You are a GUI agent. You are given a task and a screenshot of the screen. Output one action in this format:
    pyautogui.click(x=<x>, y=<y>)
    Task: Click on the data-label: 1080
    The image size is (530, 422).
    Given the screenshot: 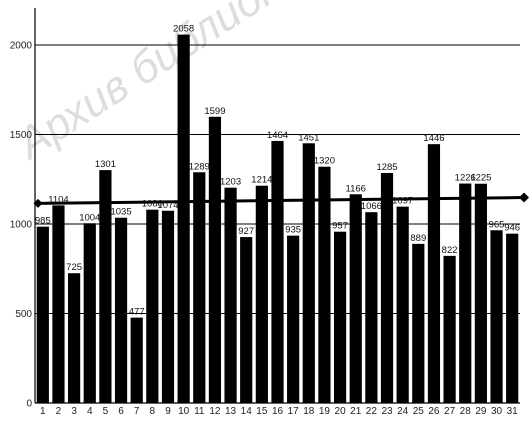 What is the action you would take?
    pyautogui.click(x=152, y=204)
    